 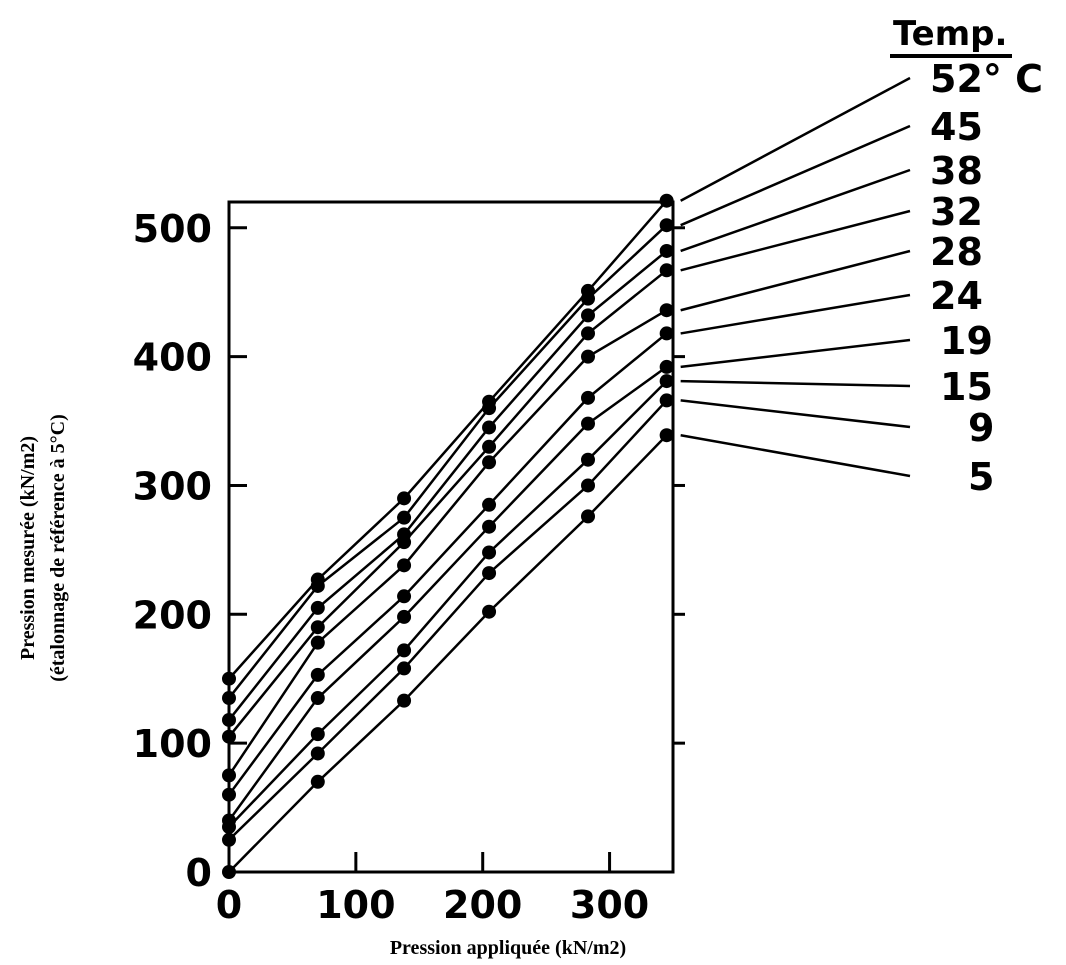 What do you see at coordinates (482, 905) in the screenshot?
I see `x-tick-label: 200` at bounding box center [482, 905].